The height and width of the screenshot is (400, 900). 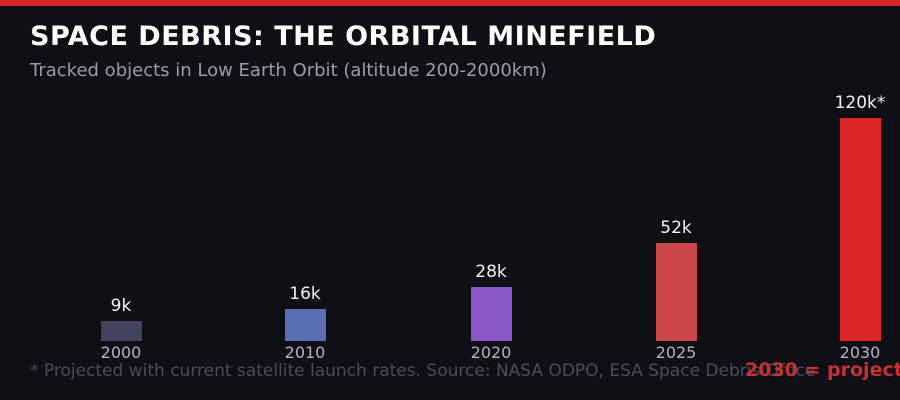 What do you see at coordinates (491, 352) in the screenshot?
I see `x-tick-label: 2020` at bounding box center [491, 352].